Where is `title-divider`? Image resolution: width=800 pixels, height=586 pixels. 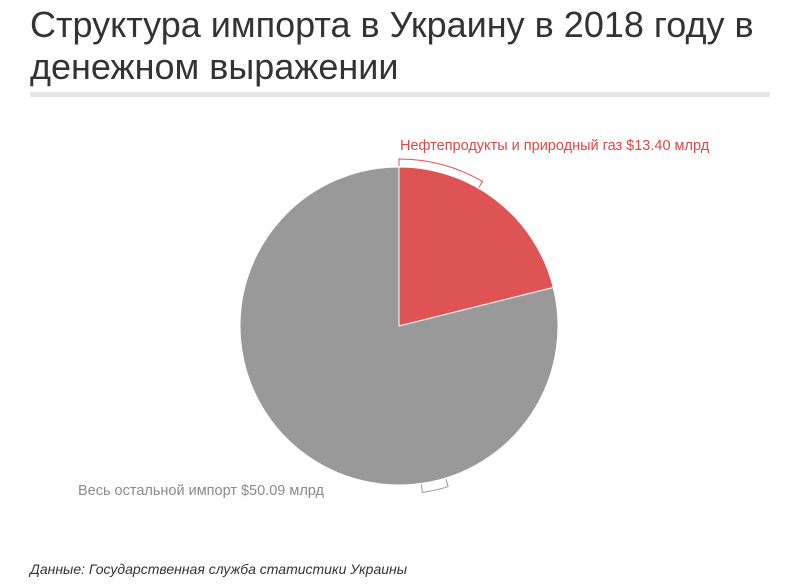
title-divider is located at coordinates (400, 94).